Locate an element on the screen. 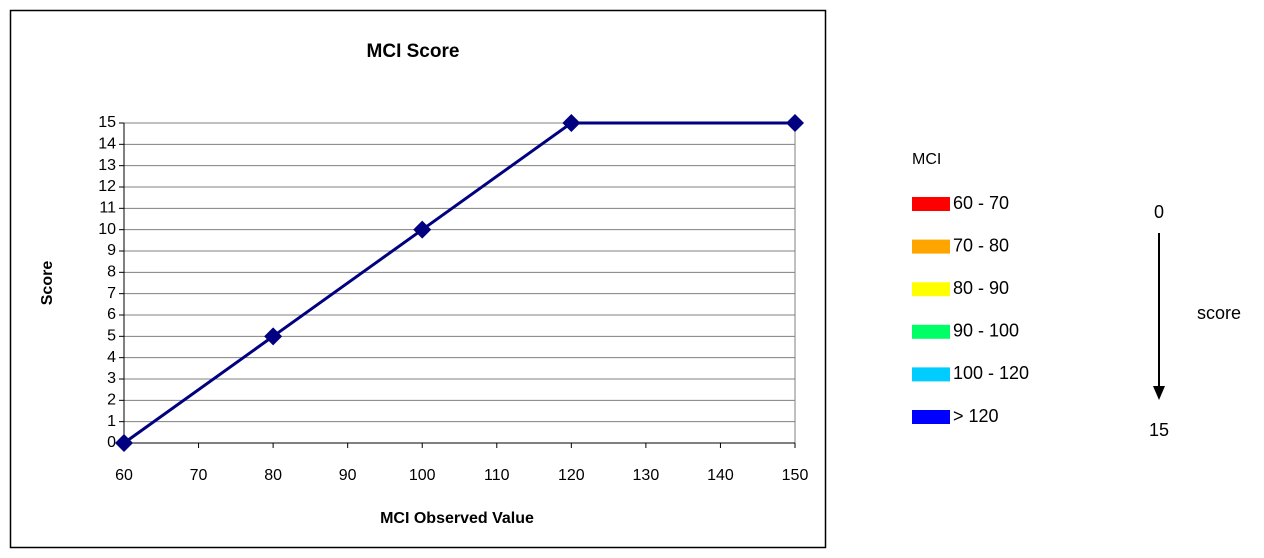  x-tick-label: 100 is located at coordinates (422, 475).